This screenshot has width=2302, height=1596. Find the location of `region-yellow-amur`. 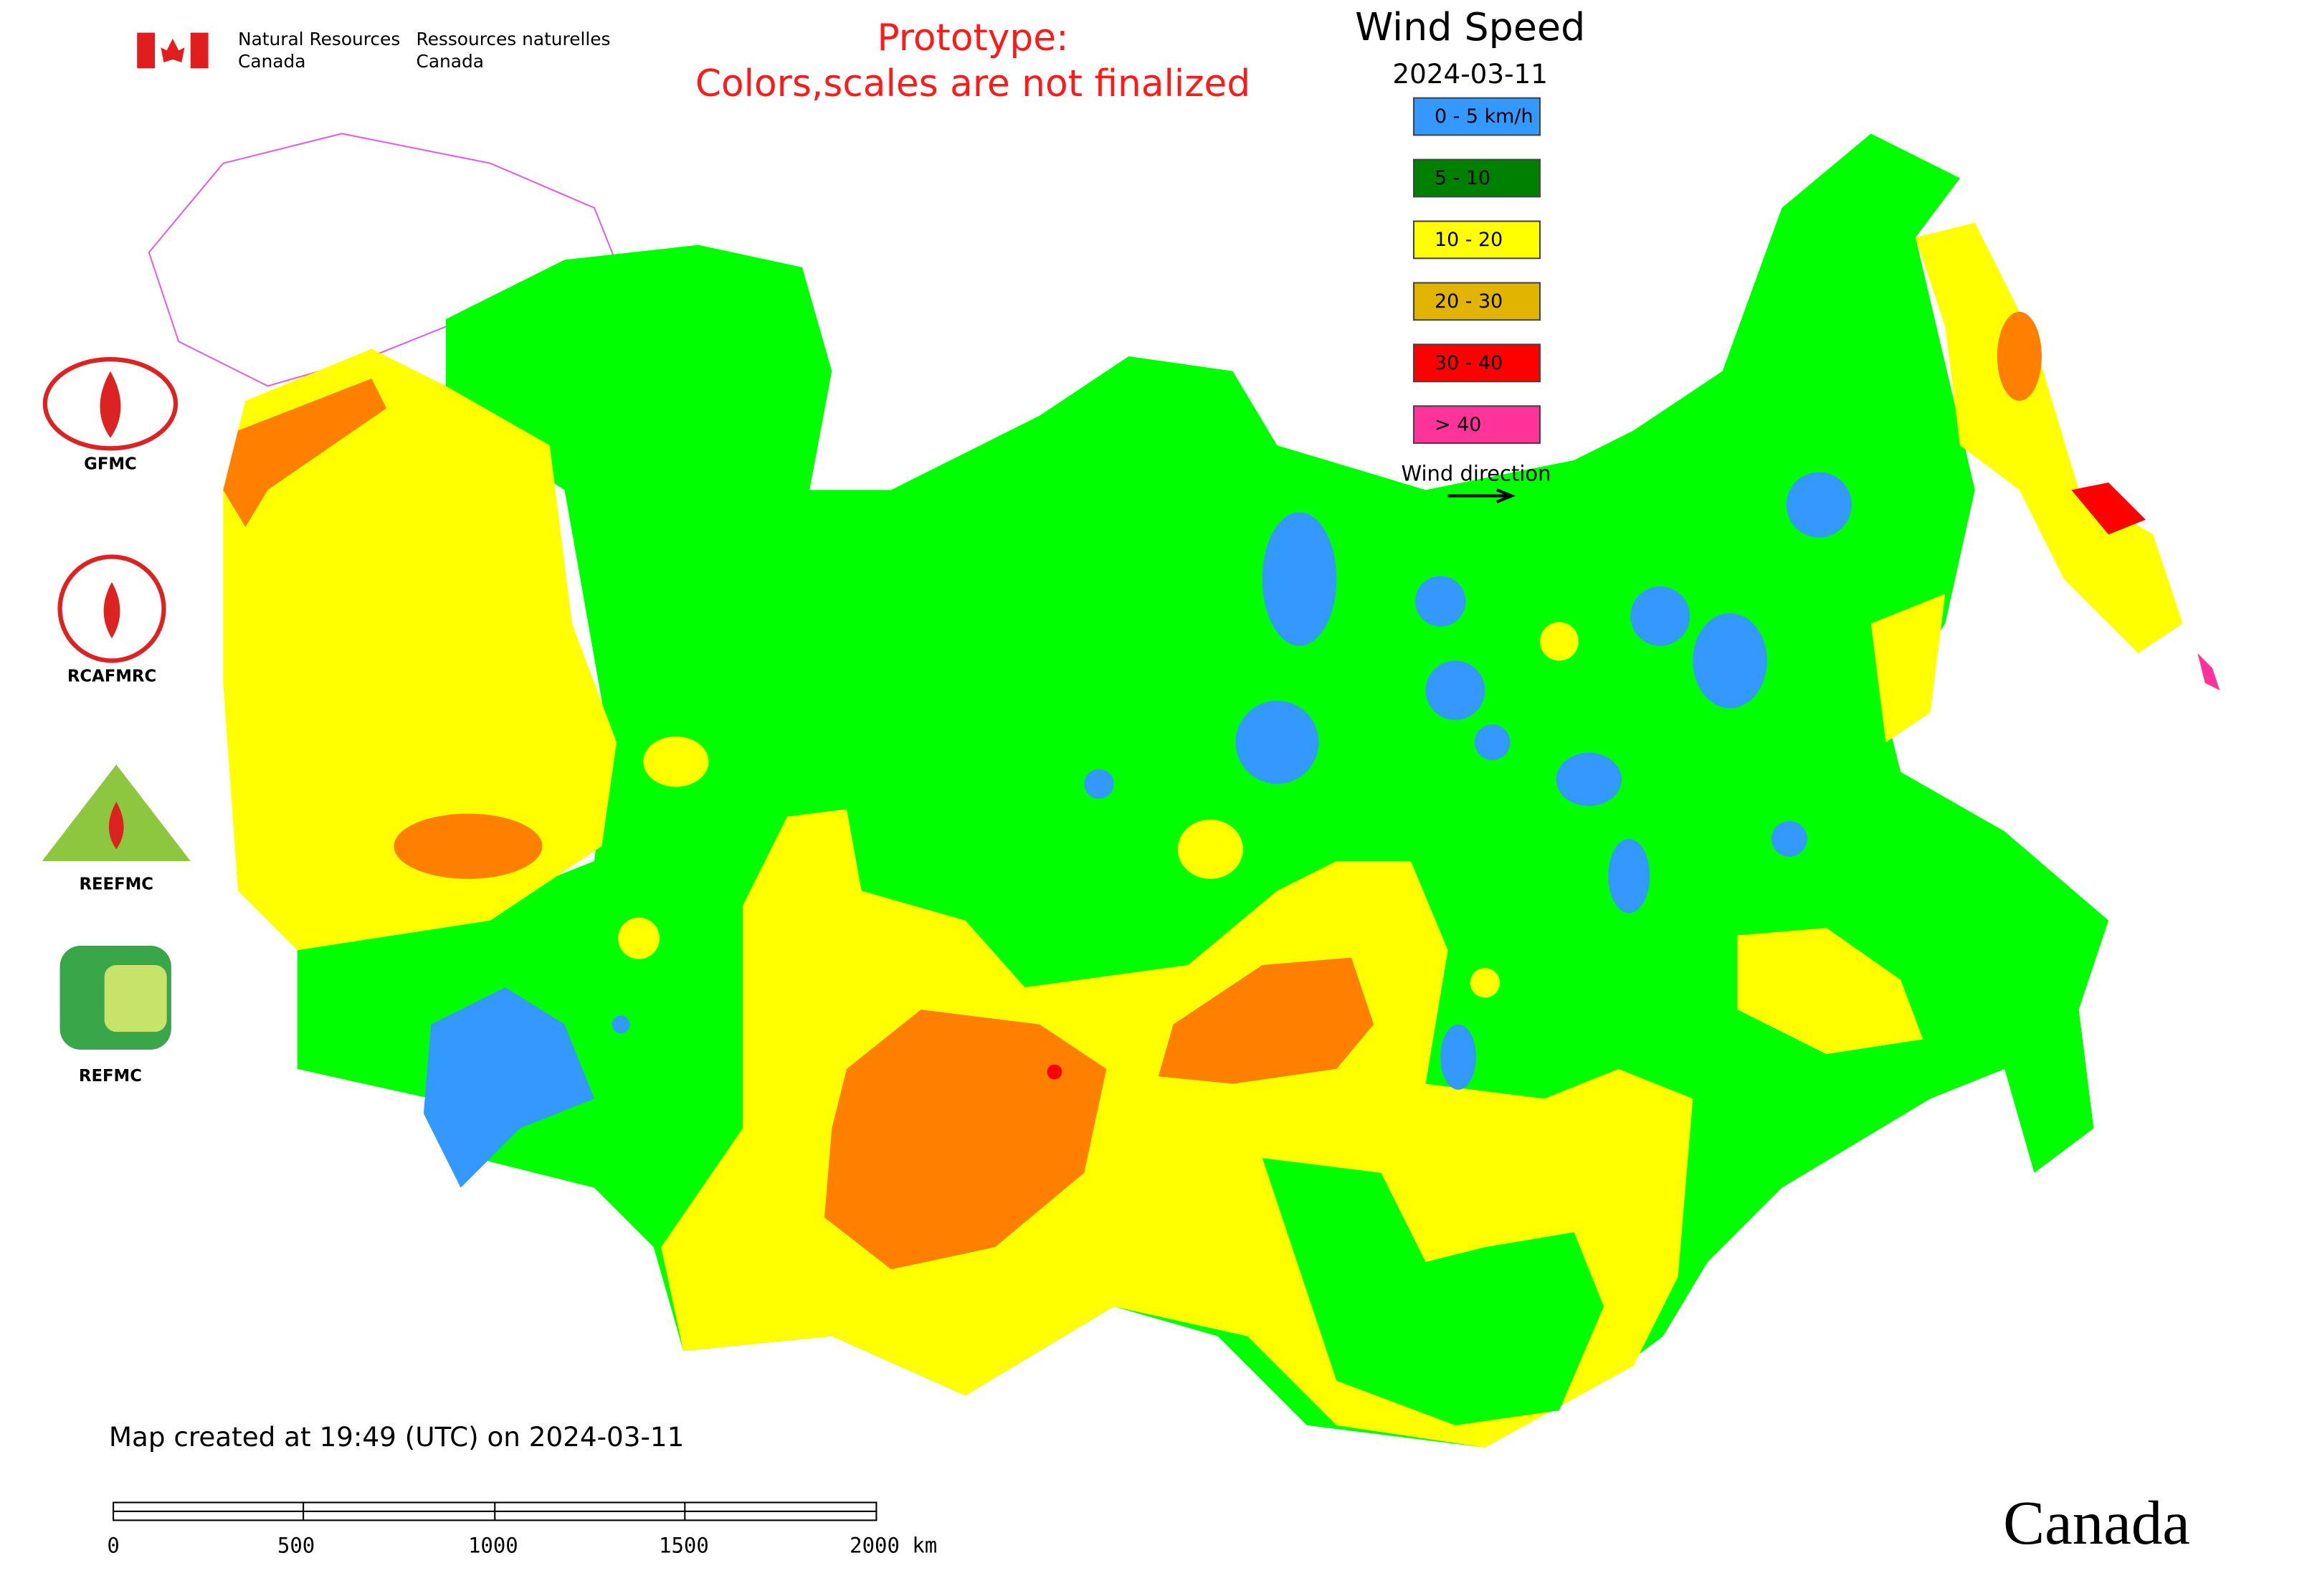

region-yellow-amur is located at coordinates (1830, 991).